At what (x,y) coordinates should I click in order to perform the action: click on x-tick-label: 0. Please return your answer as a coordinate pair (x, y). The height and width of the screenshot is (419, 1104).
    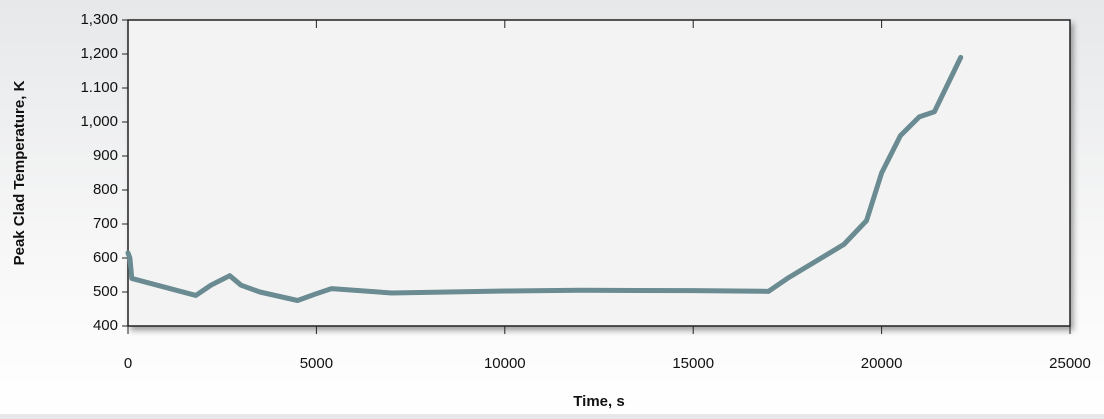
    Looking at the image, I should click on (128, 363).